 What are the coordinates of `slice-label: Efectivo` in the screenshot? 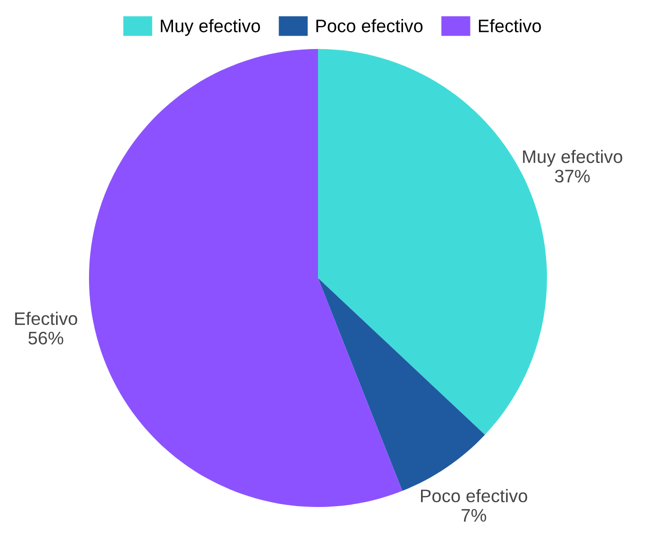 It's located at (46, 319).